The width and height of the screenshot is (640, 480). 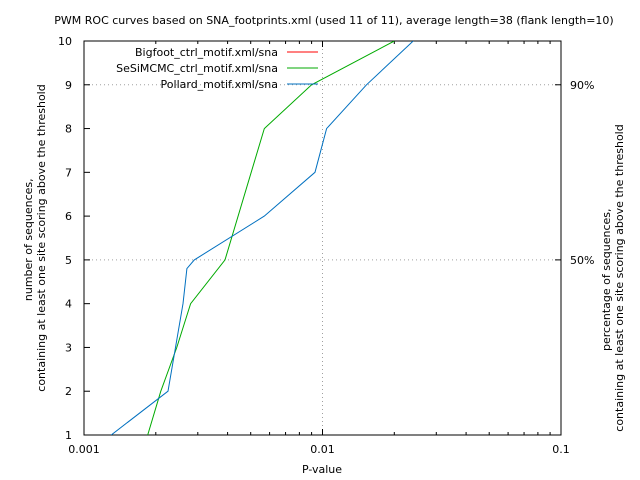 I want to click on x-tick-label: 0.1, so click(x=561, y=449).